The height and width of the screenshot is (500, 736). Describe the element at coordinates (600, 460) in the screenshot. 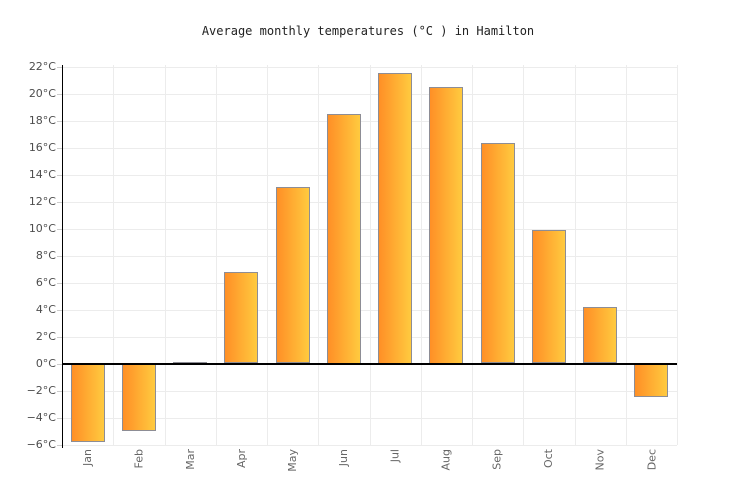

I see `x-axis-label: Nov` at that location.